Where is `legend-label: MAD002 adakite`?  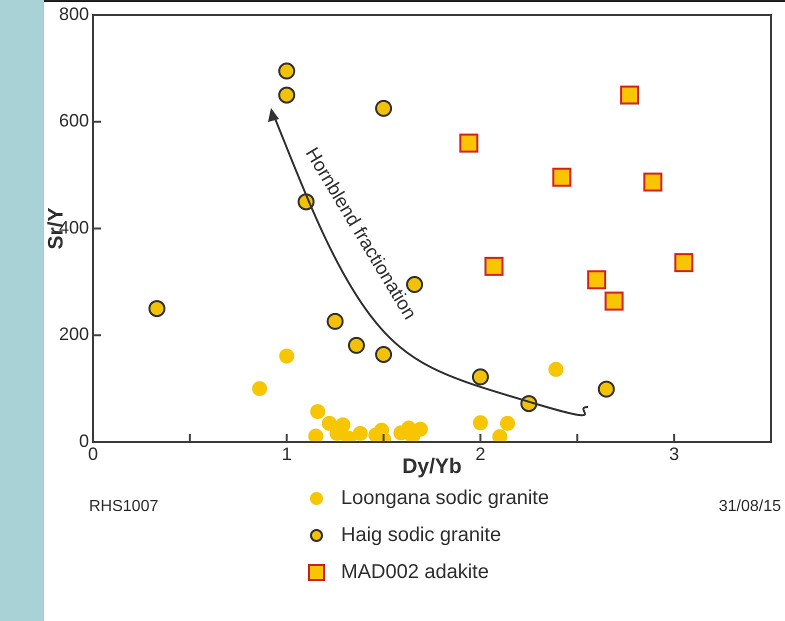
legend-label: MAD002 adakite is located at coordinates (415, 572).